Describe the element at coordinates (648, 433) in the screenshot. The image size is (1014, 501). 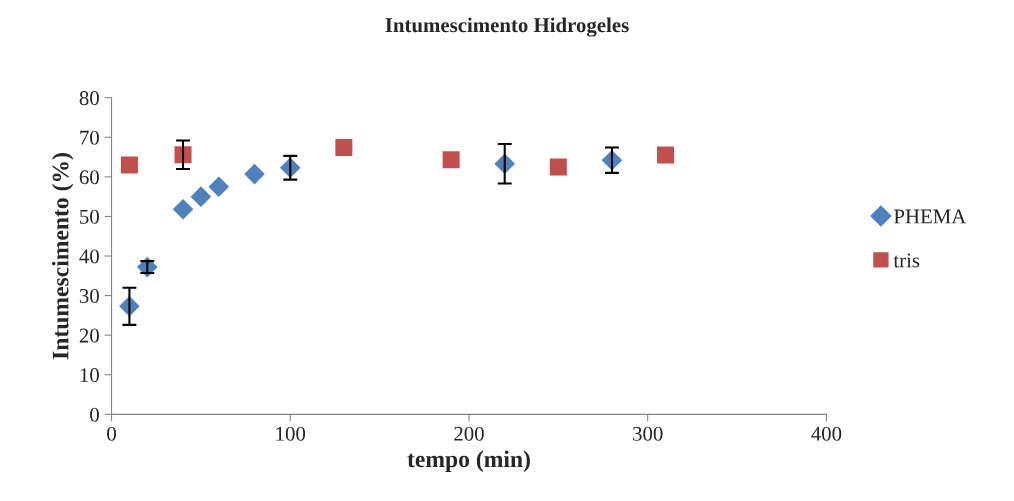
I see `x-tick-label: 300` at that location.